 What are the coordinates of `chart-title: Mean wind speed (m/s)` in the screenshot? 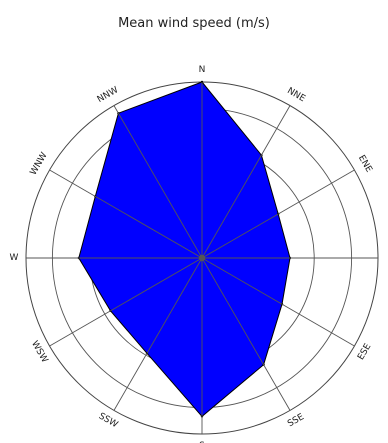 It's located at (194, 23).